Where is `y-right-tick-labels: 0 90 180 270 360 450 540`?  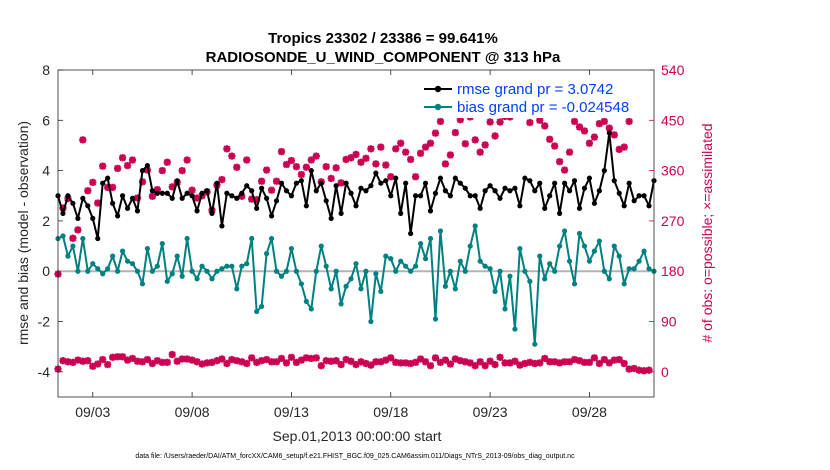
y-right-tick-labels: 0 90 180 270 360 450 540 is located at coordinates (673, 221).